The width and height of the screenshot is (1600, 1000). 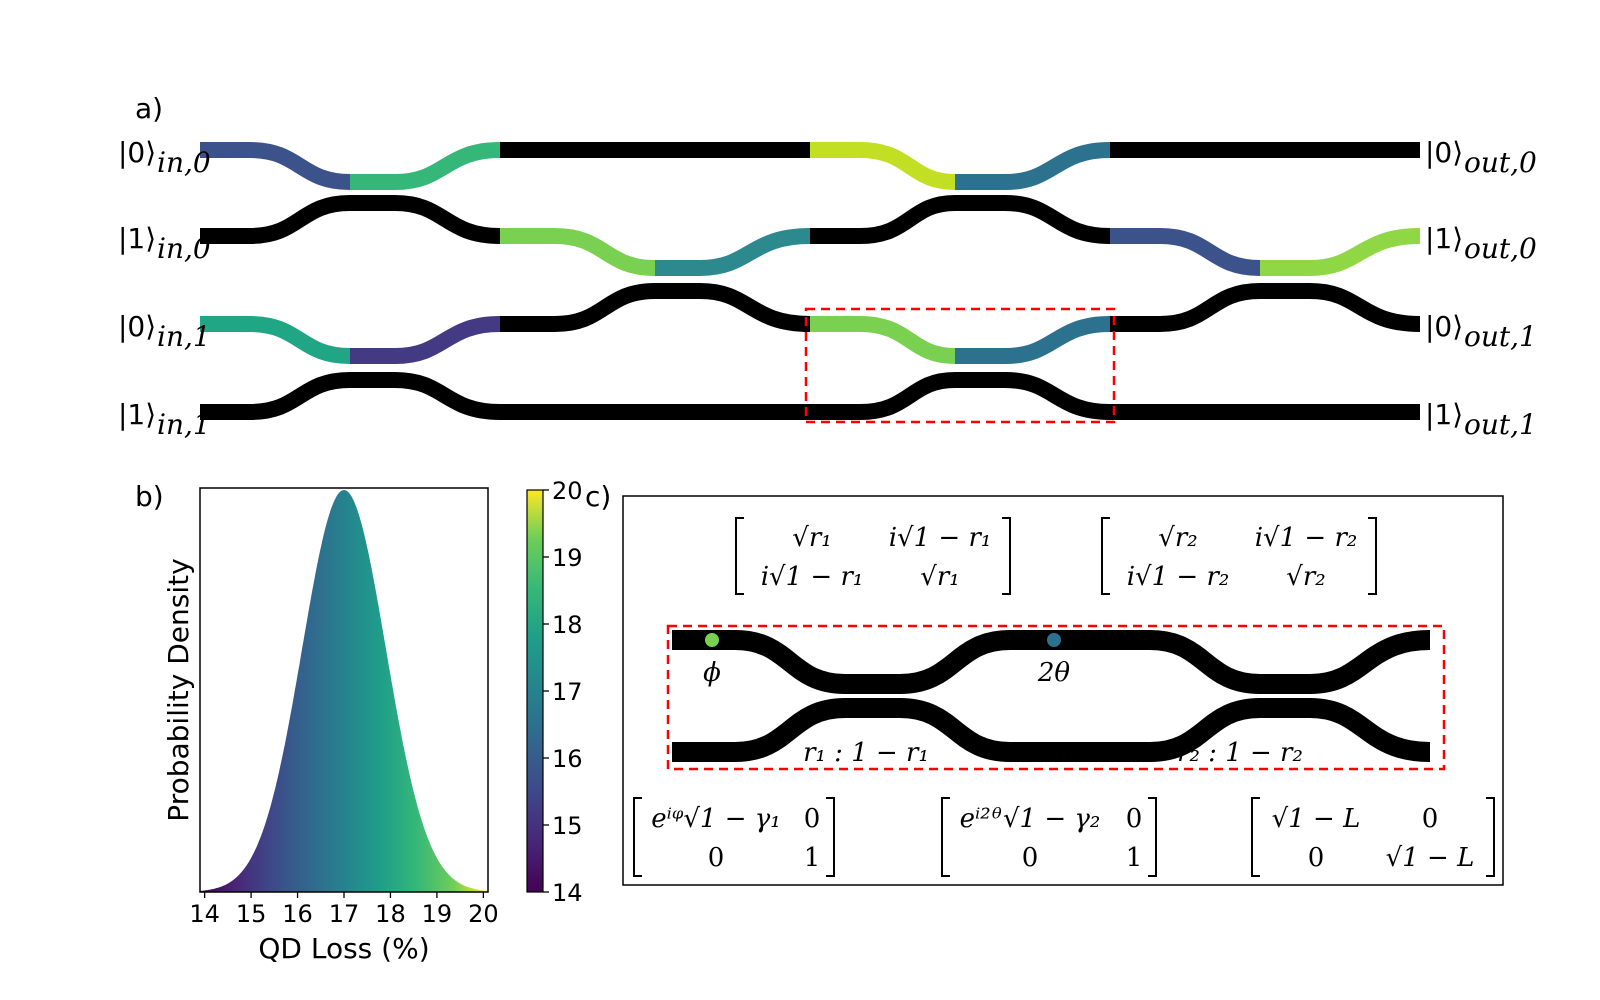 I want to click on input-sub-0: in,0, so click(x=184, y=162).